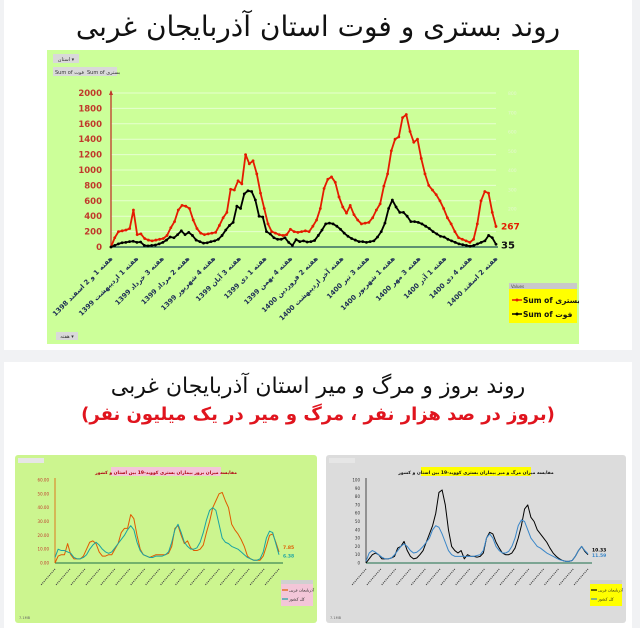 Image resolution: width=640 pixels, height=628 pixels. I want to click on y2-tick-label: 700, so click(512, 113).